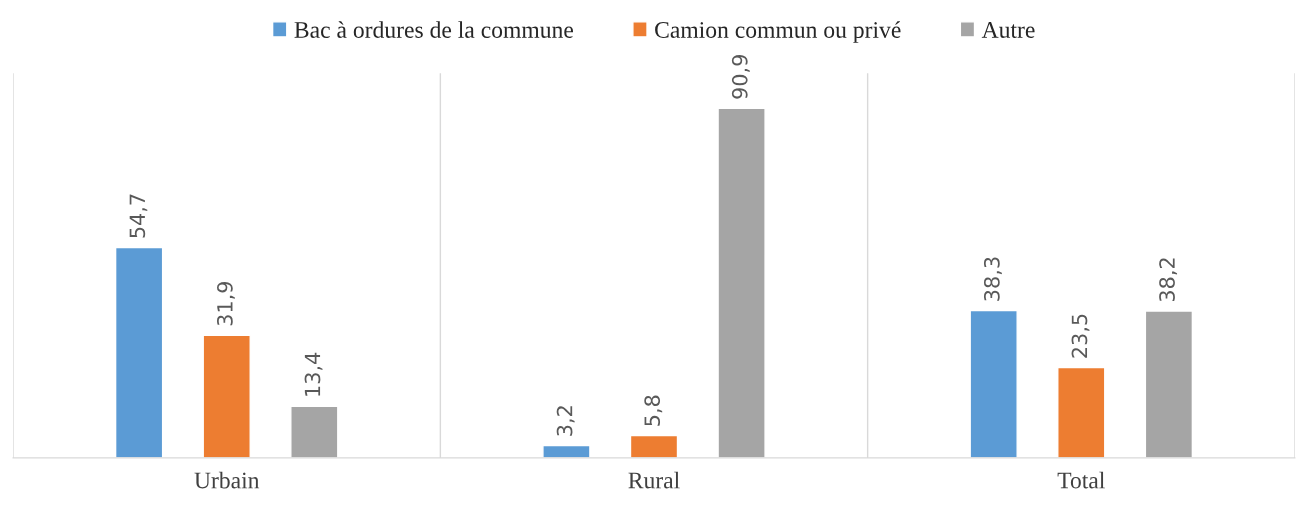  What do you see at coordinates (992, 279) in the screenshot?
I see `data-label: 38,3` at bounding box center [992, 279].